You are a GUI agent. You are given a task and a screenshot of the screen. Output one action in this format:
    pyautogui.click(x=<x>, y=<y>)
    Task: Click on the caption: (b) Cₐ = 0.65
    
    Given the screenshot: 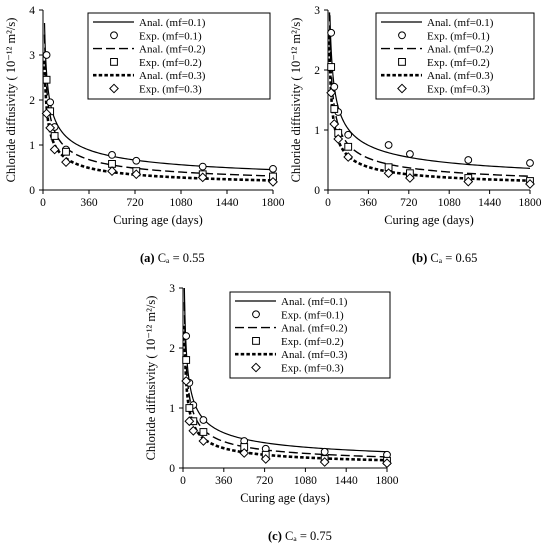 What is the action you would take?
    pyautogui.click(x=444, y=258)
    